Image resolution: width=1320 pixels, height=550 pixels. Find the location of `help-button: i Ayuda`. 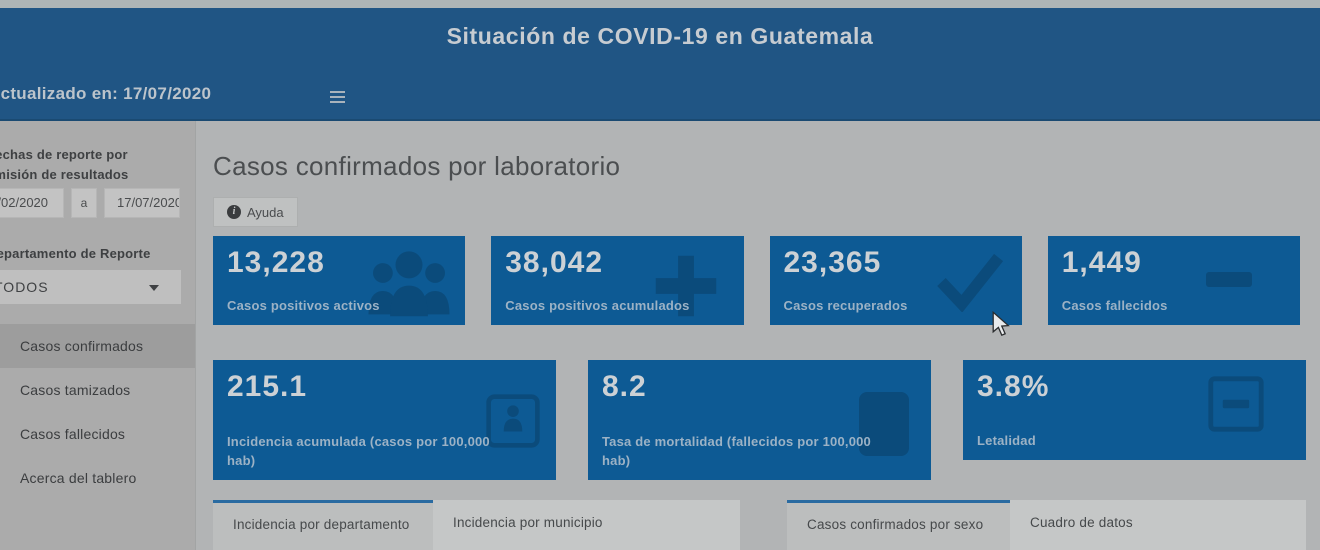

help-button: i Ayuda is located at coordinates (255, 212).